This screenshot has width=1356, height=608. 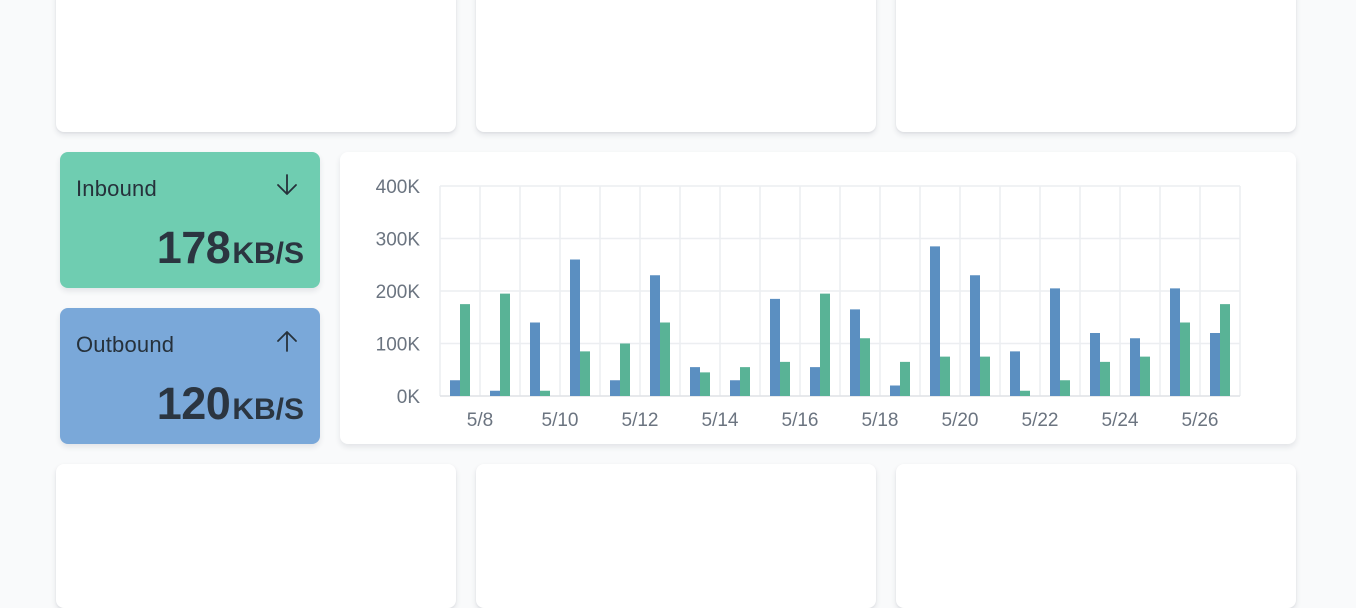 What do you see at coordinates (800, 420) in the screenshot?
I see `x-tick-label: 5/16` at bounding box center [800, 420].